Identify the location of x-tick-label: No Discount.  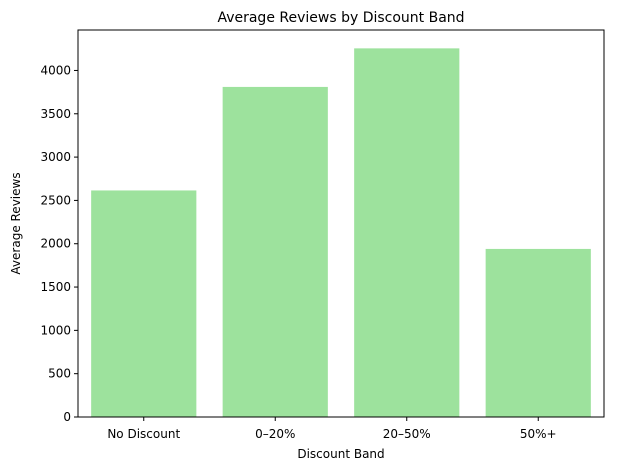
(143, 434).